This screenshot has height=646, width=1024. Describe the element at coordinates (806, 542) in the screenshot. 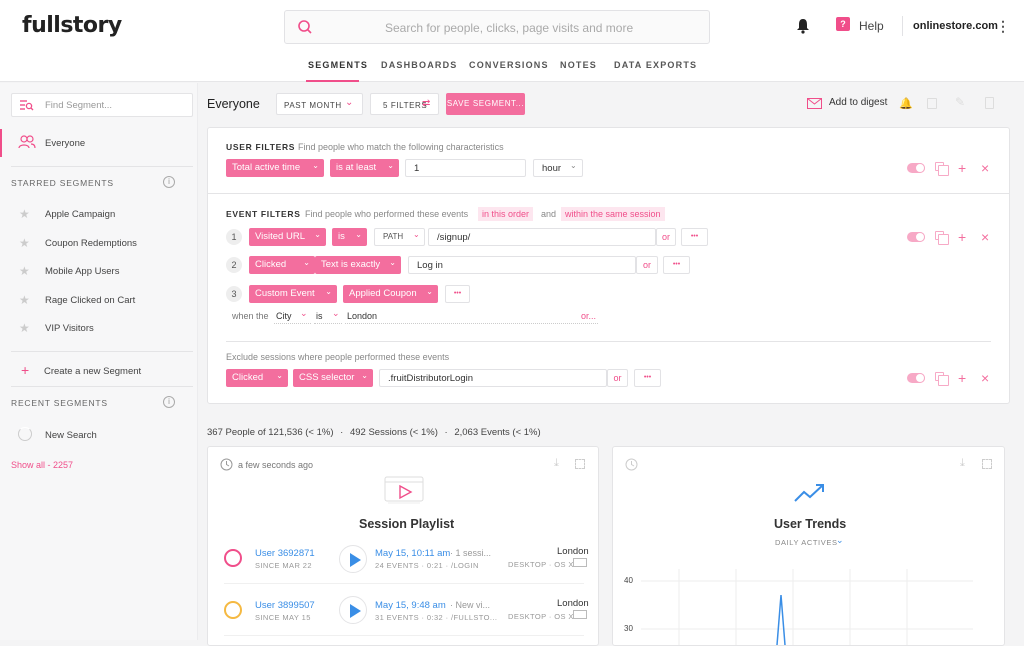

I see `metric-select: DAILY ACTIVES` at that location.